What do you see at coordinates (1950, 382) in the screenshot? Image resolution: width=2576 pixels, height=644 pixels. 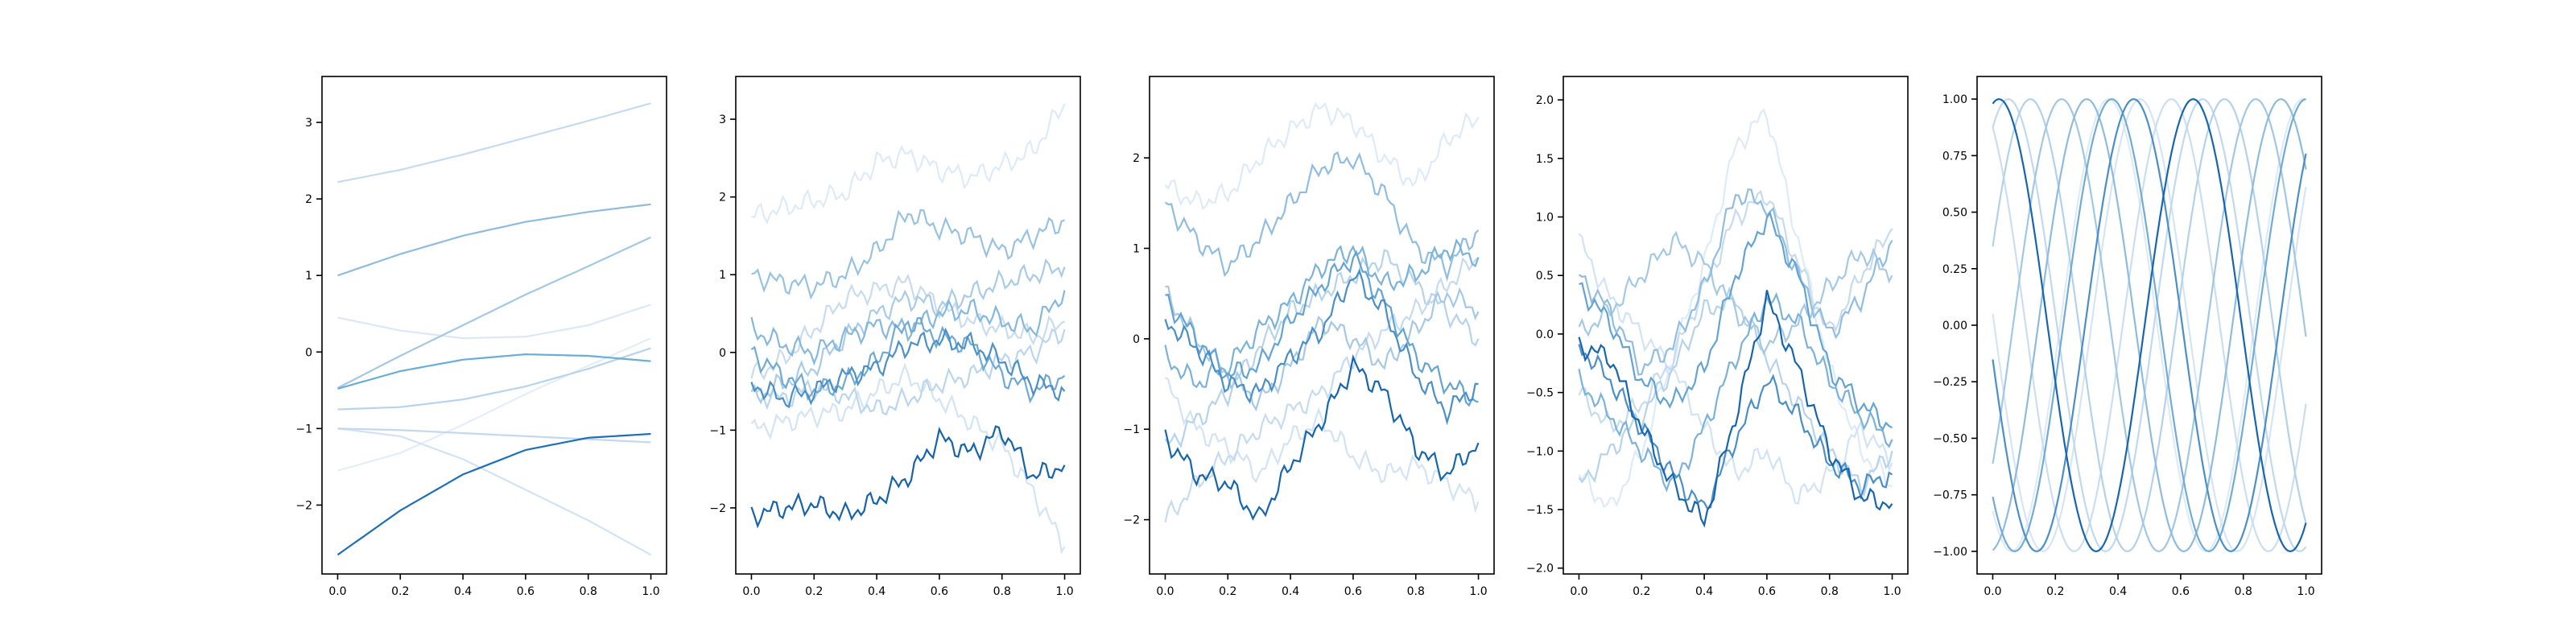 I see `y-tick-label: −0.25` at bounding box center [1950, 382].